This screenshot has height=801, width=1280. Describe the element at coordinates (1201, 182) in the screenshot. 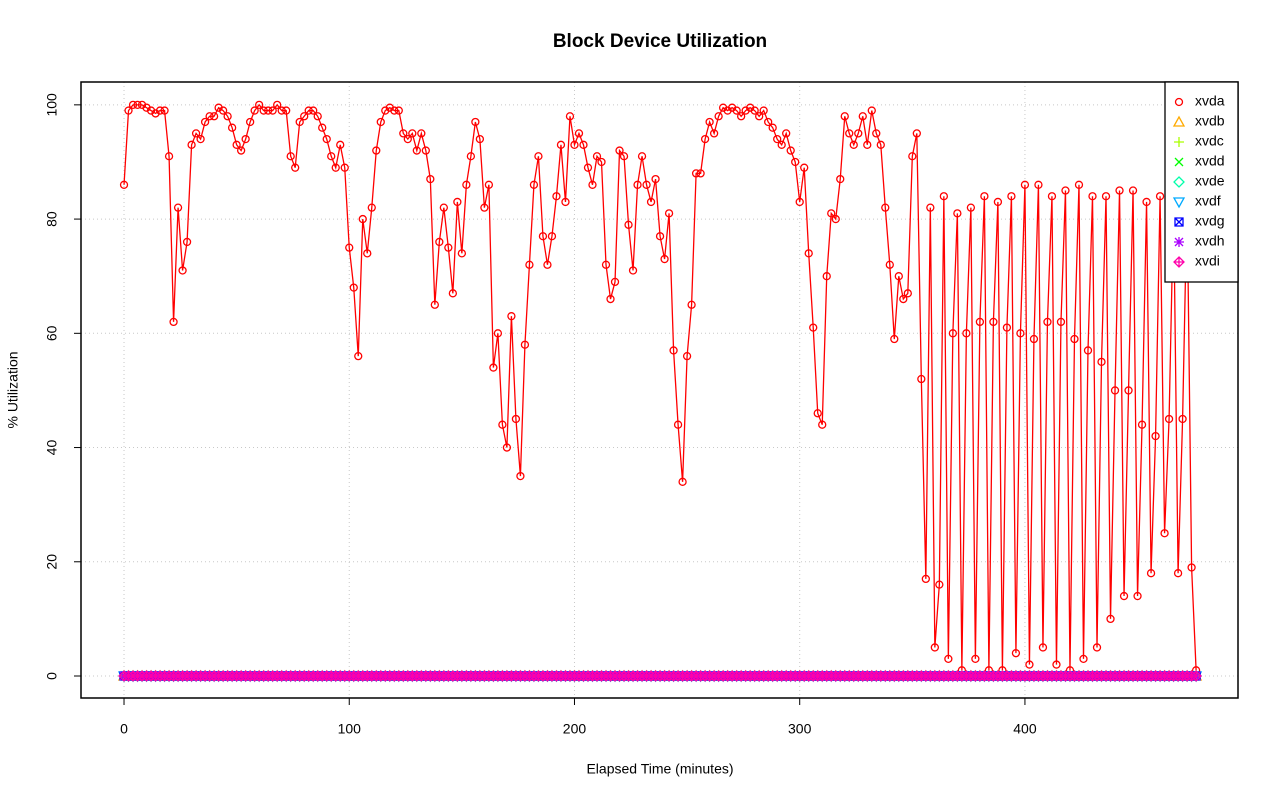

I see `legend-box` at that location.